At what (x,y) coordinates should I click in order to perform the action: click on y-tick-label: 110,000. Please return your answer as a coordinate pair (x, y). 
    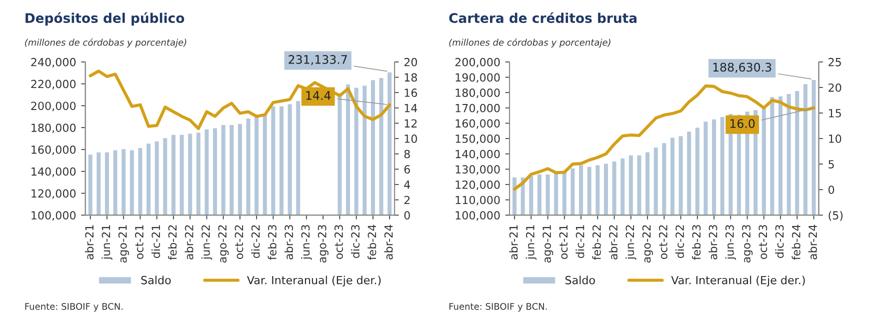
    Looking at the image, I should click on (478, 201).